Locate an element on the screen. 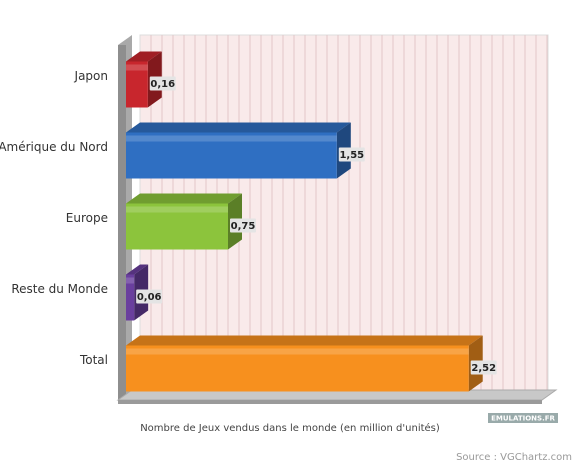 The width and height of the screenshot is (580, 466). category-label: Japon is located at coordinates (91, 76).